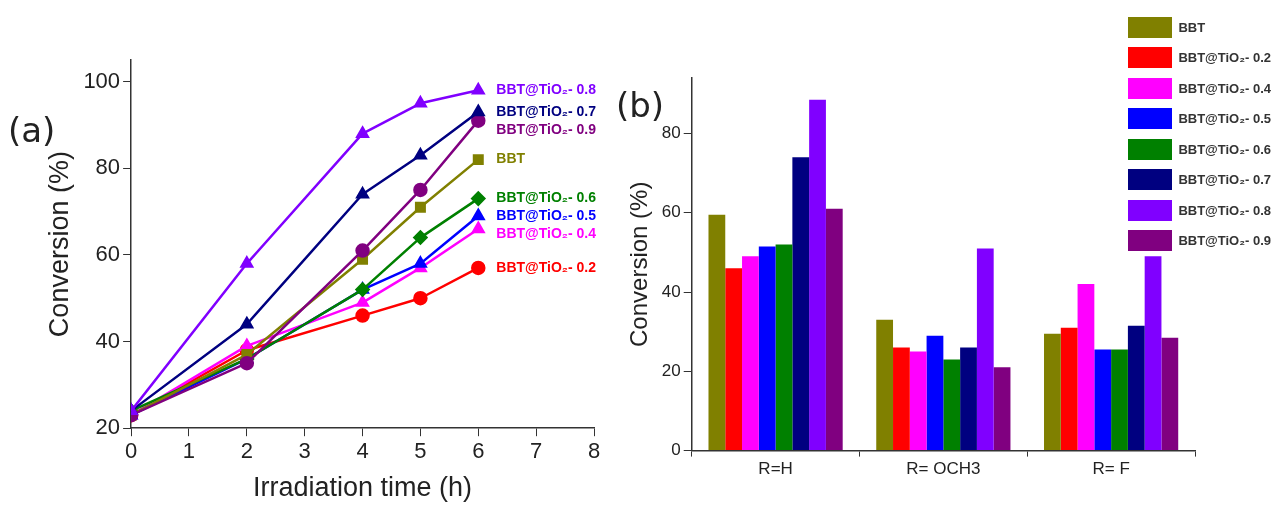  Describe the element at coordinates (32, 130) in the screenshot. I see `text: (a)` at that location.